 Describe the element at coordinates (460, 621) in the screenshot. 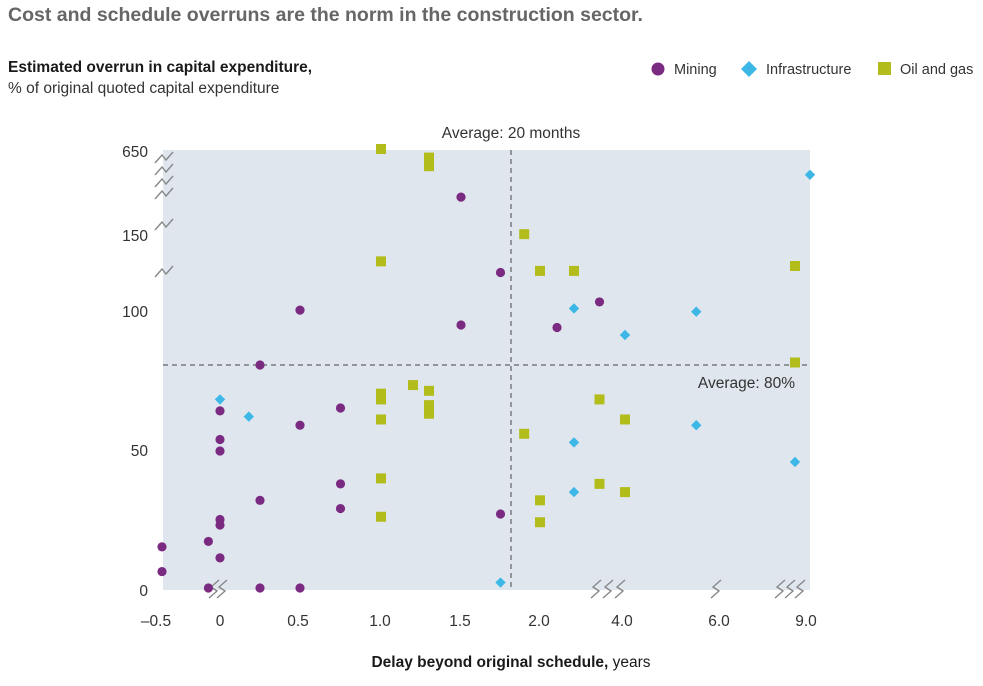

I see `x-tick-label: 1.5` at that location.